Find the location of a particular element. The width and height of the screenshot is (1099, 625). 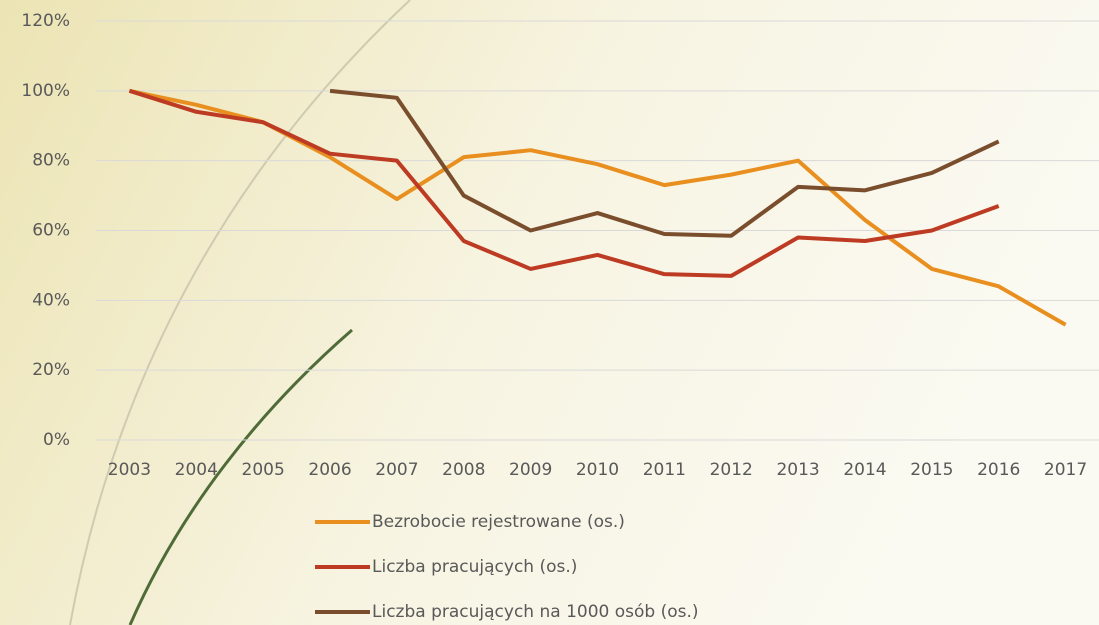

legend-label: Bezrobocie rejestrowane (os.) is located at coordinates (498, 522).